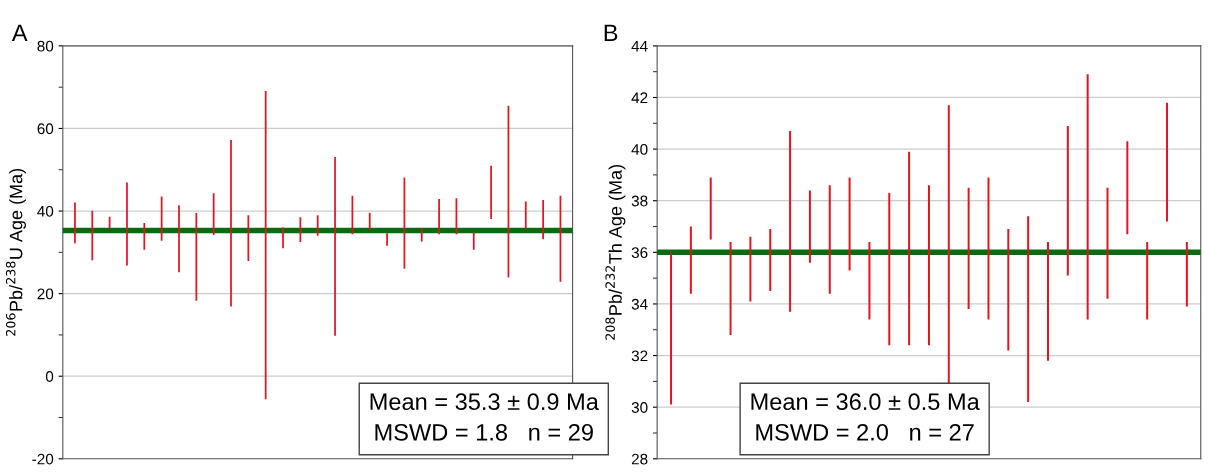  What do you see at coordinates (639, 201) in the screenshot?
I see `y-tick-label: 38` at bounding box center [639, 201].